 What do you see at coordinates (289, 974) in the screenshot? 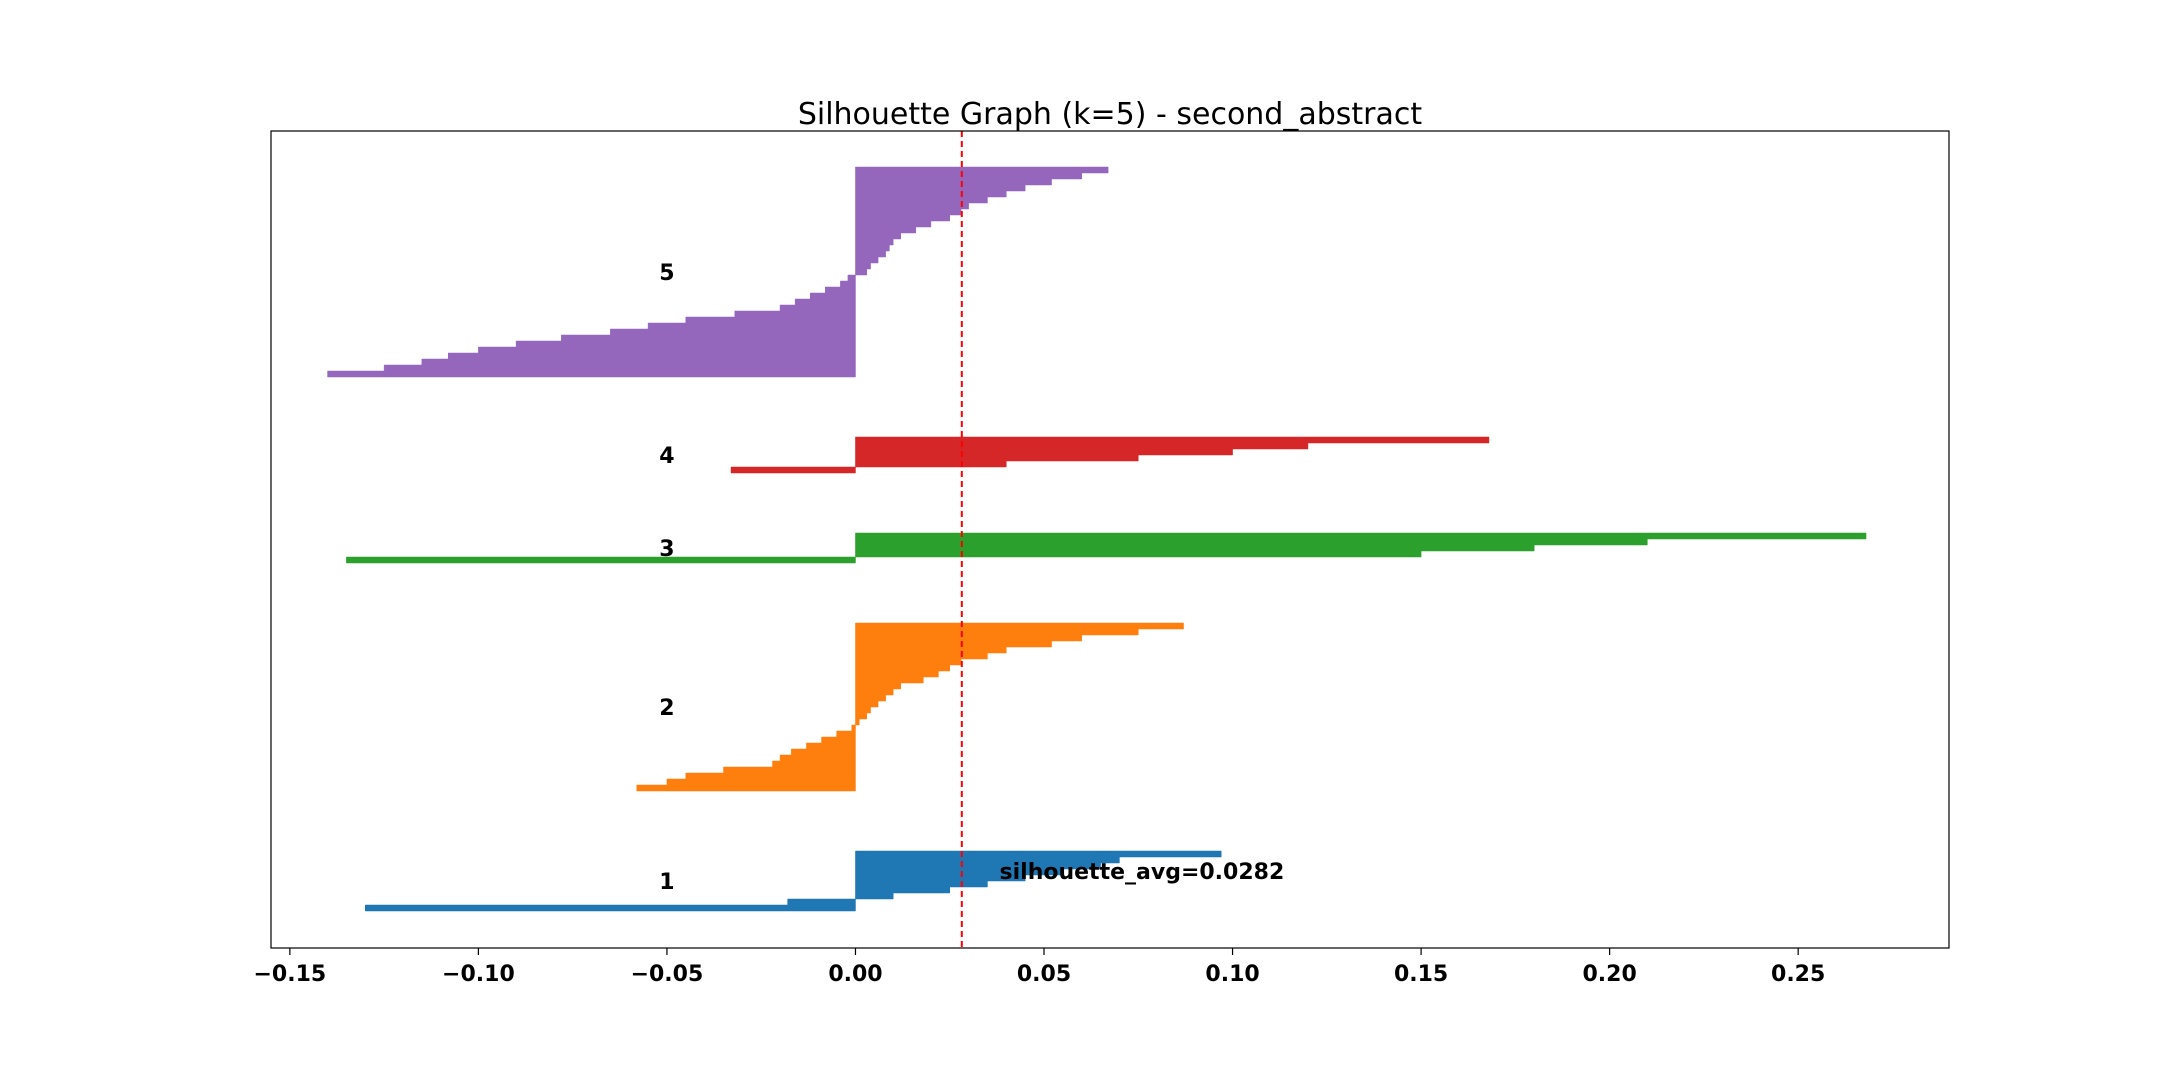
I see `x-tick-label: −0.15` at bounding box center [289, 974].